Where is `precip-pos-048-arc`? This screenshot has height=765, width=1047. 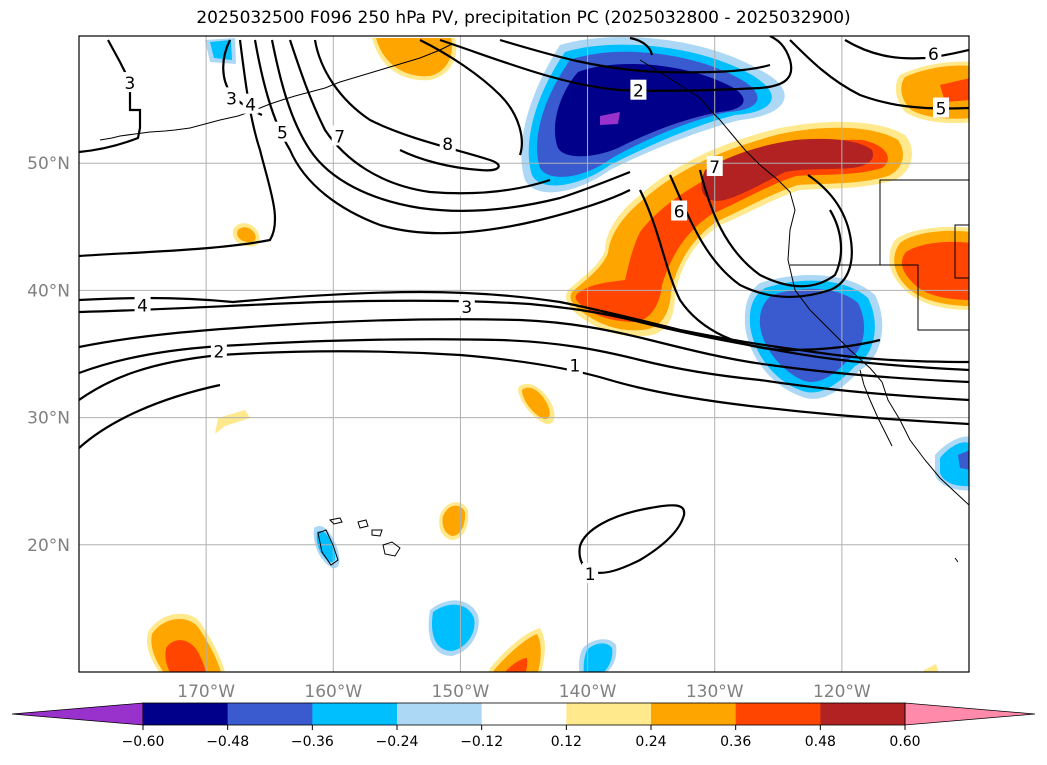
precip-pos-048-arc is located at coordinates (787, 169).